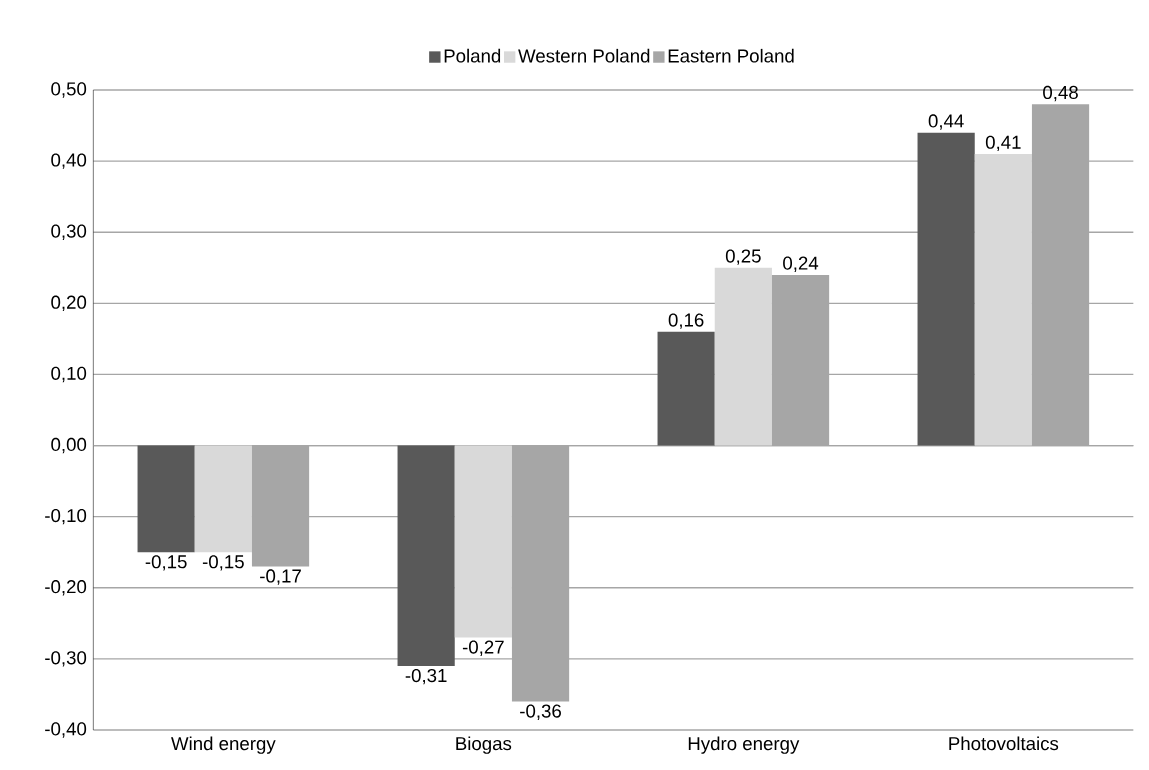 The image size is (1149, 770). Describe the element at coordinates (584, 55) in the screenshot. I see `legend-label: Western Poland` at that location.